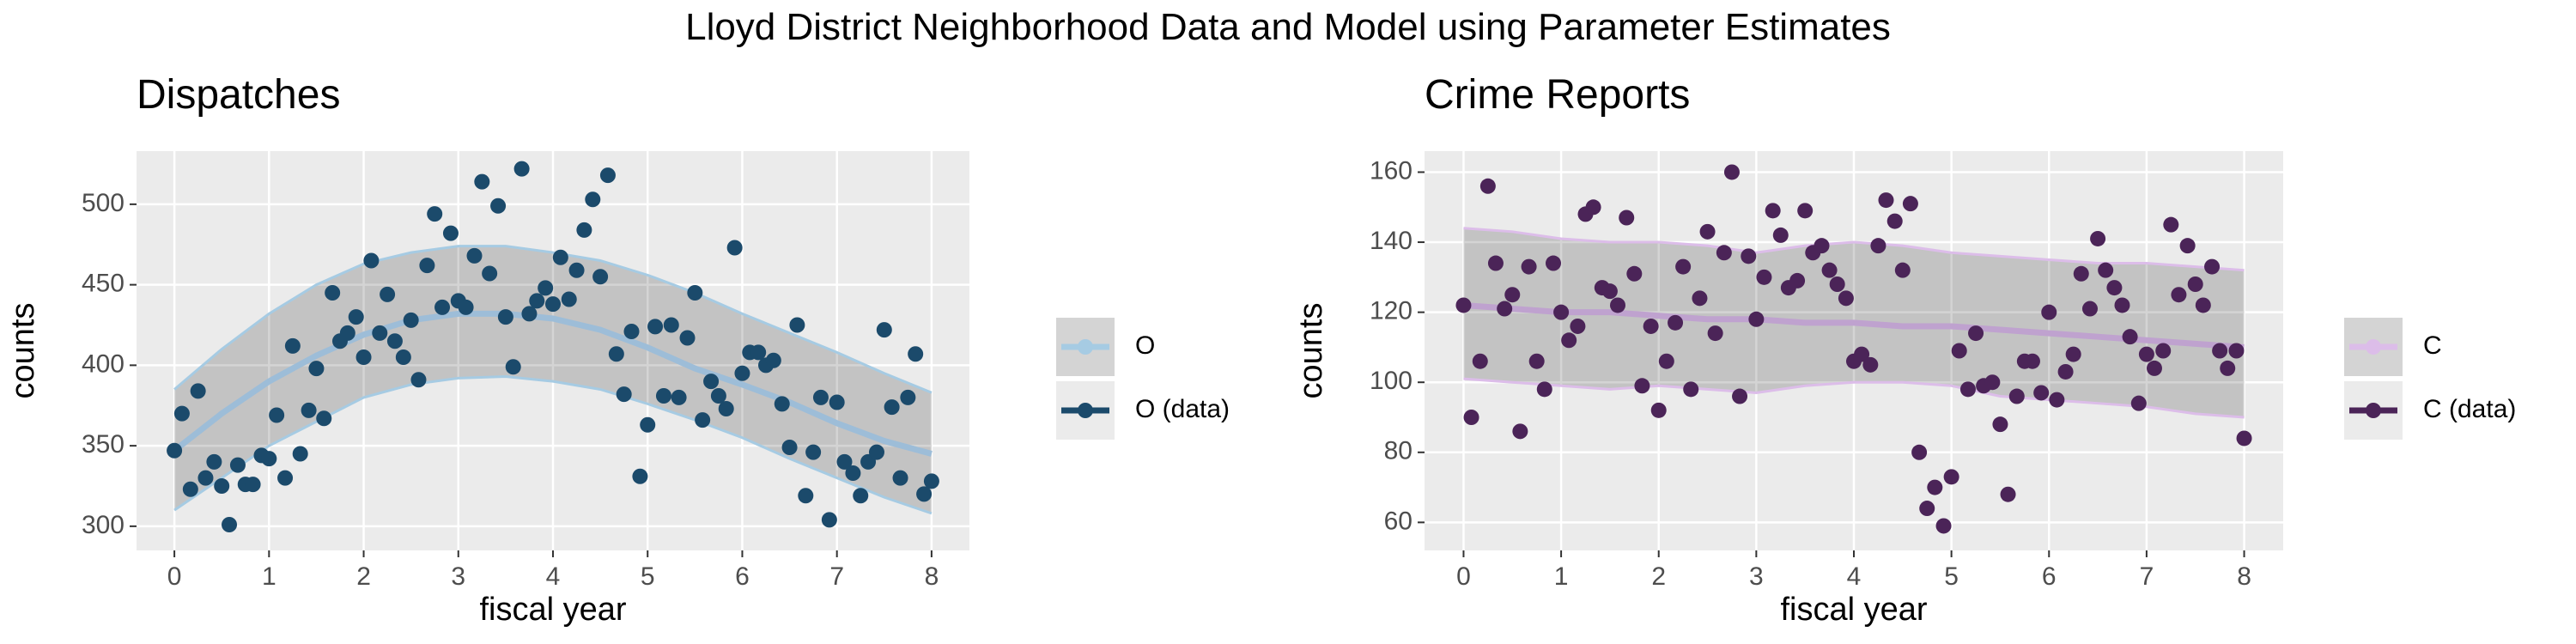 This screenshot has height=644, width=2576. What do you see at coordinates (2049, 576) in the screenshot?
I see `x-tick-label: 6` at bounding box center [2049, 576].